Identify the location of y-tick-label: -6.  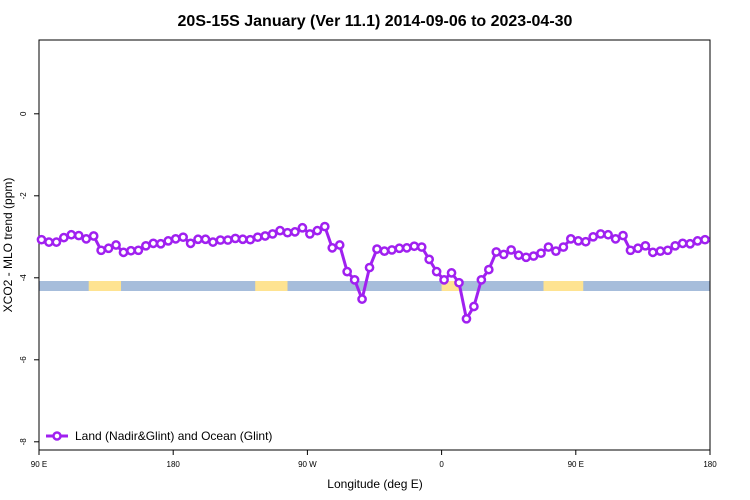
(23, 360).